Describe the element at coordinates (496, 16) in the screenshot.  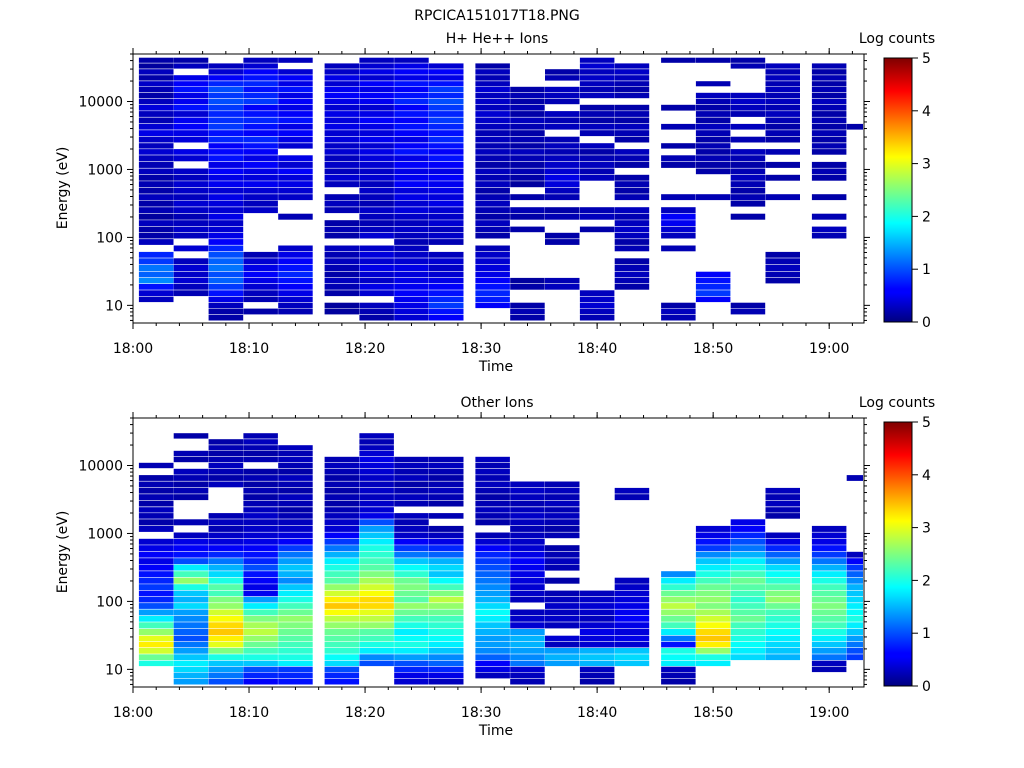
I see `figure-title: RPCICA151017T18.PNG` at that location.